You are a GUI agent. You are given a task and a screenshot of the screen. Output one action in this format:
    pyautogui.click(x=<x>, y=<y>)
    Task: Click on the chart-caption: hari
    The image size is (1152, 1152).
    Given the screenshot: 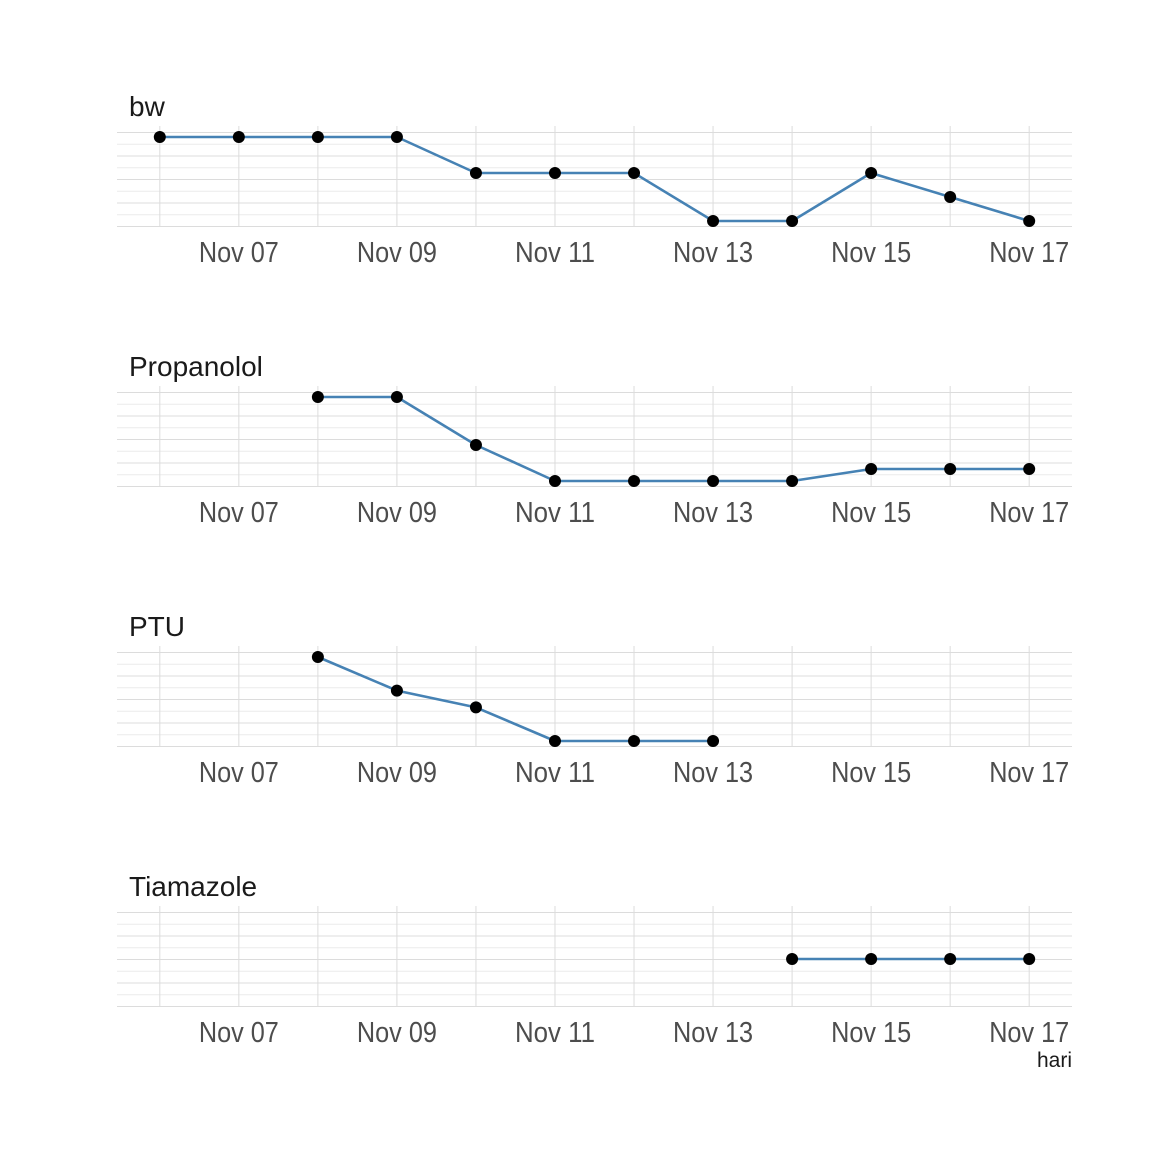 What is the action you would take?
    pyautogui.click(x=1054, y=1060)
    